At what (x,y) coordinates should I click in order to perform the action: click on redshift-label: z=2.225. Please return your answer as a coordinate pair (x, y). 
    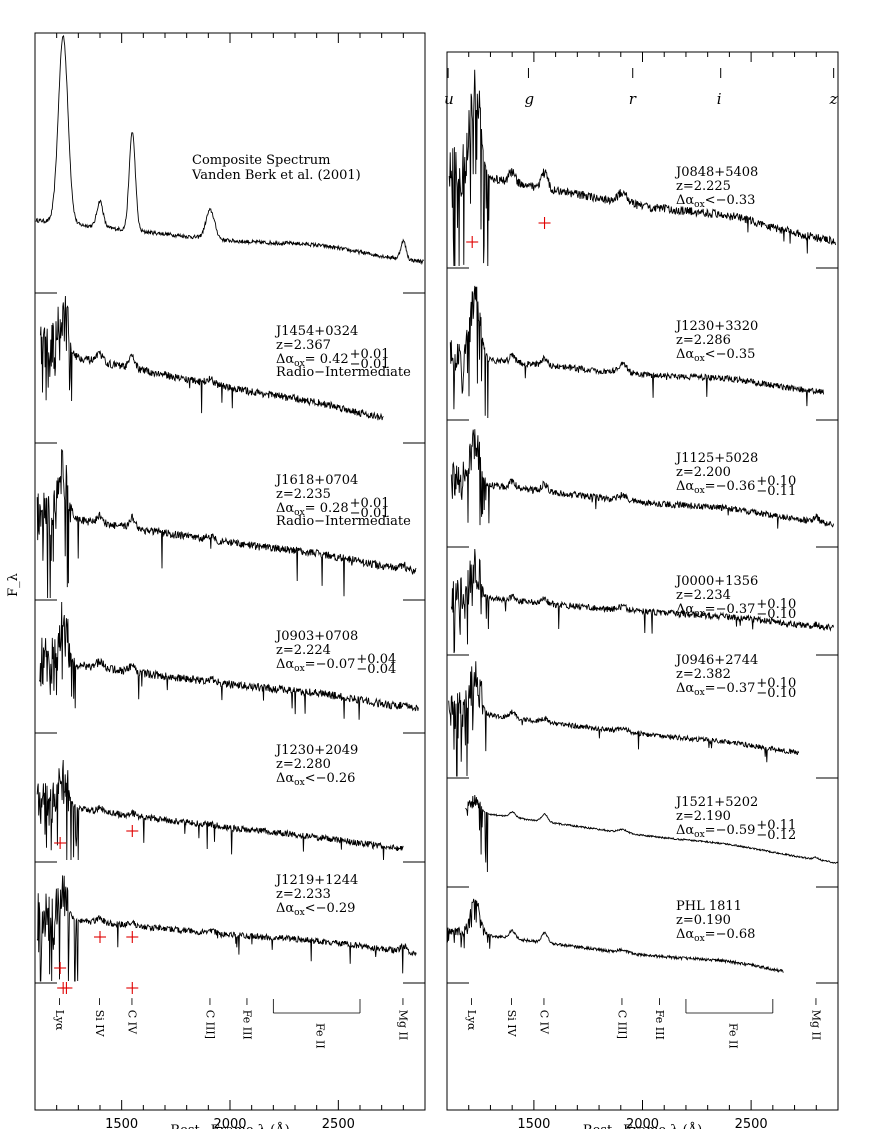
    Looking at the image, I should click on (703, 186).